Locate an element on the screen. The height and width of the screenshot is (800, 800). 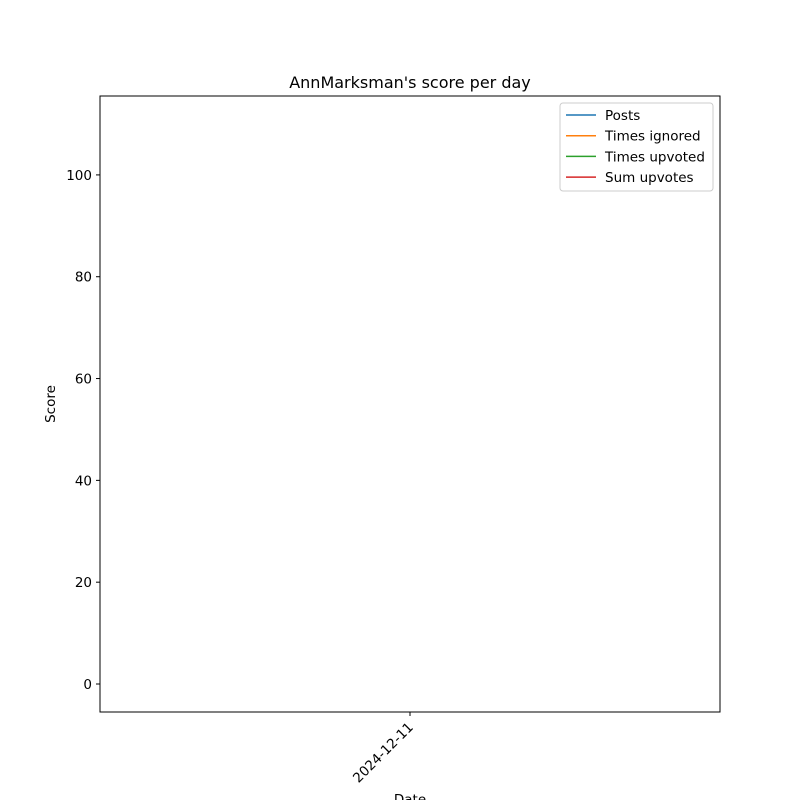
legend-label: Sum upvotes is located at coordinates (649, 178).